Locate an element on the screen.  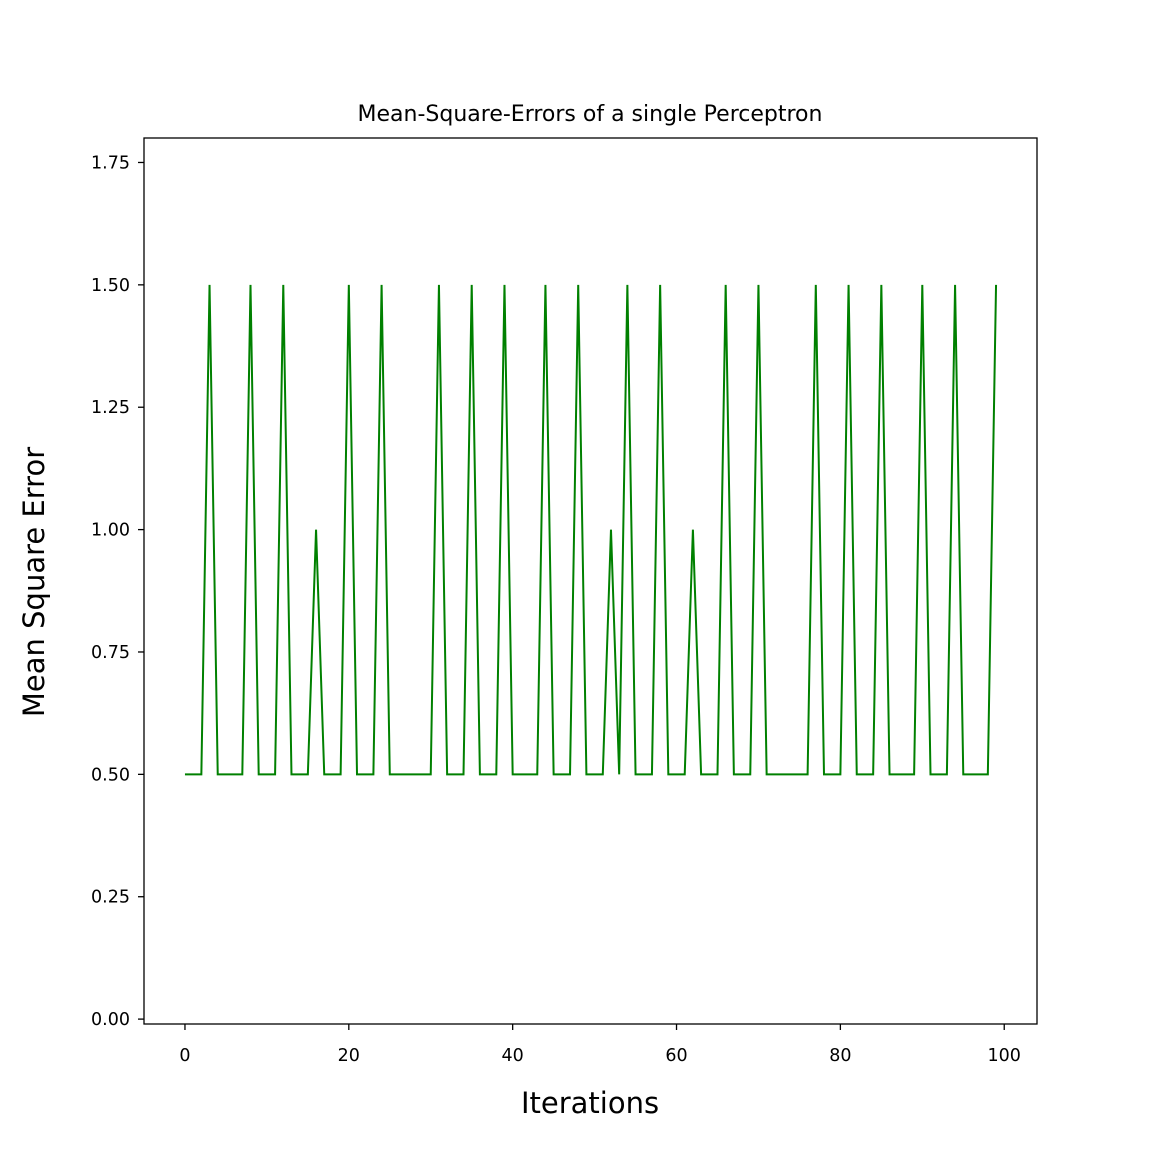
x-tick-label: 20 is located at coordinates (349, 1056).